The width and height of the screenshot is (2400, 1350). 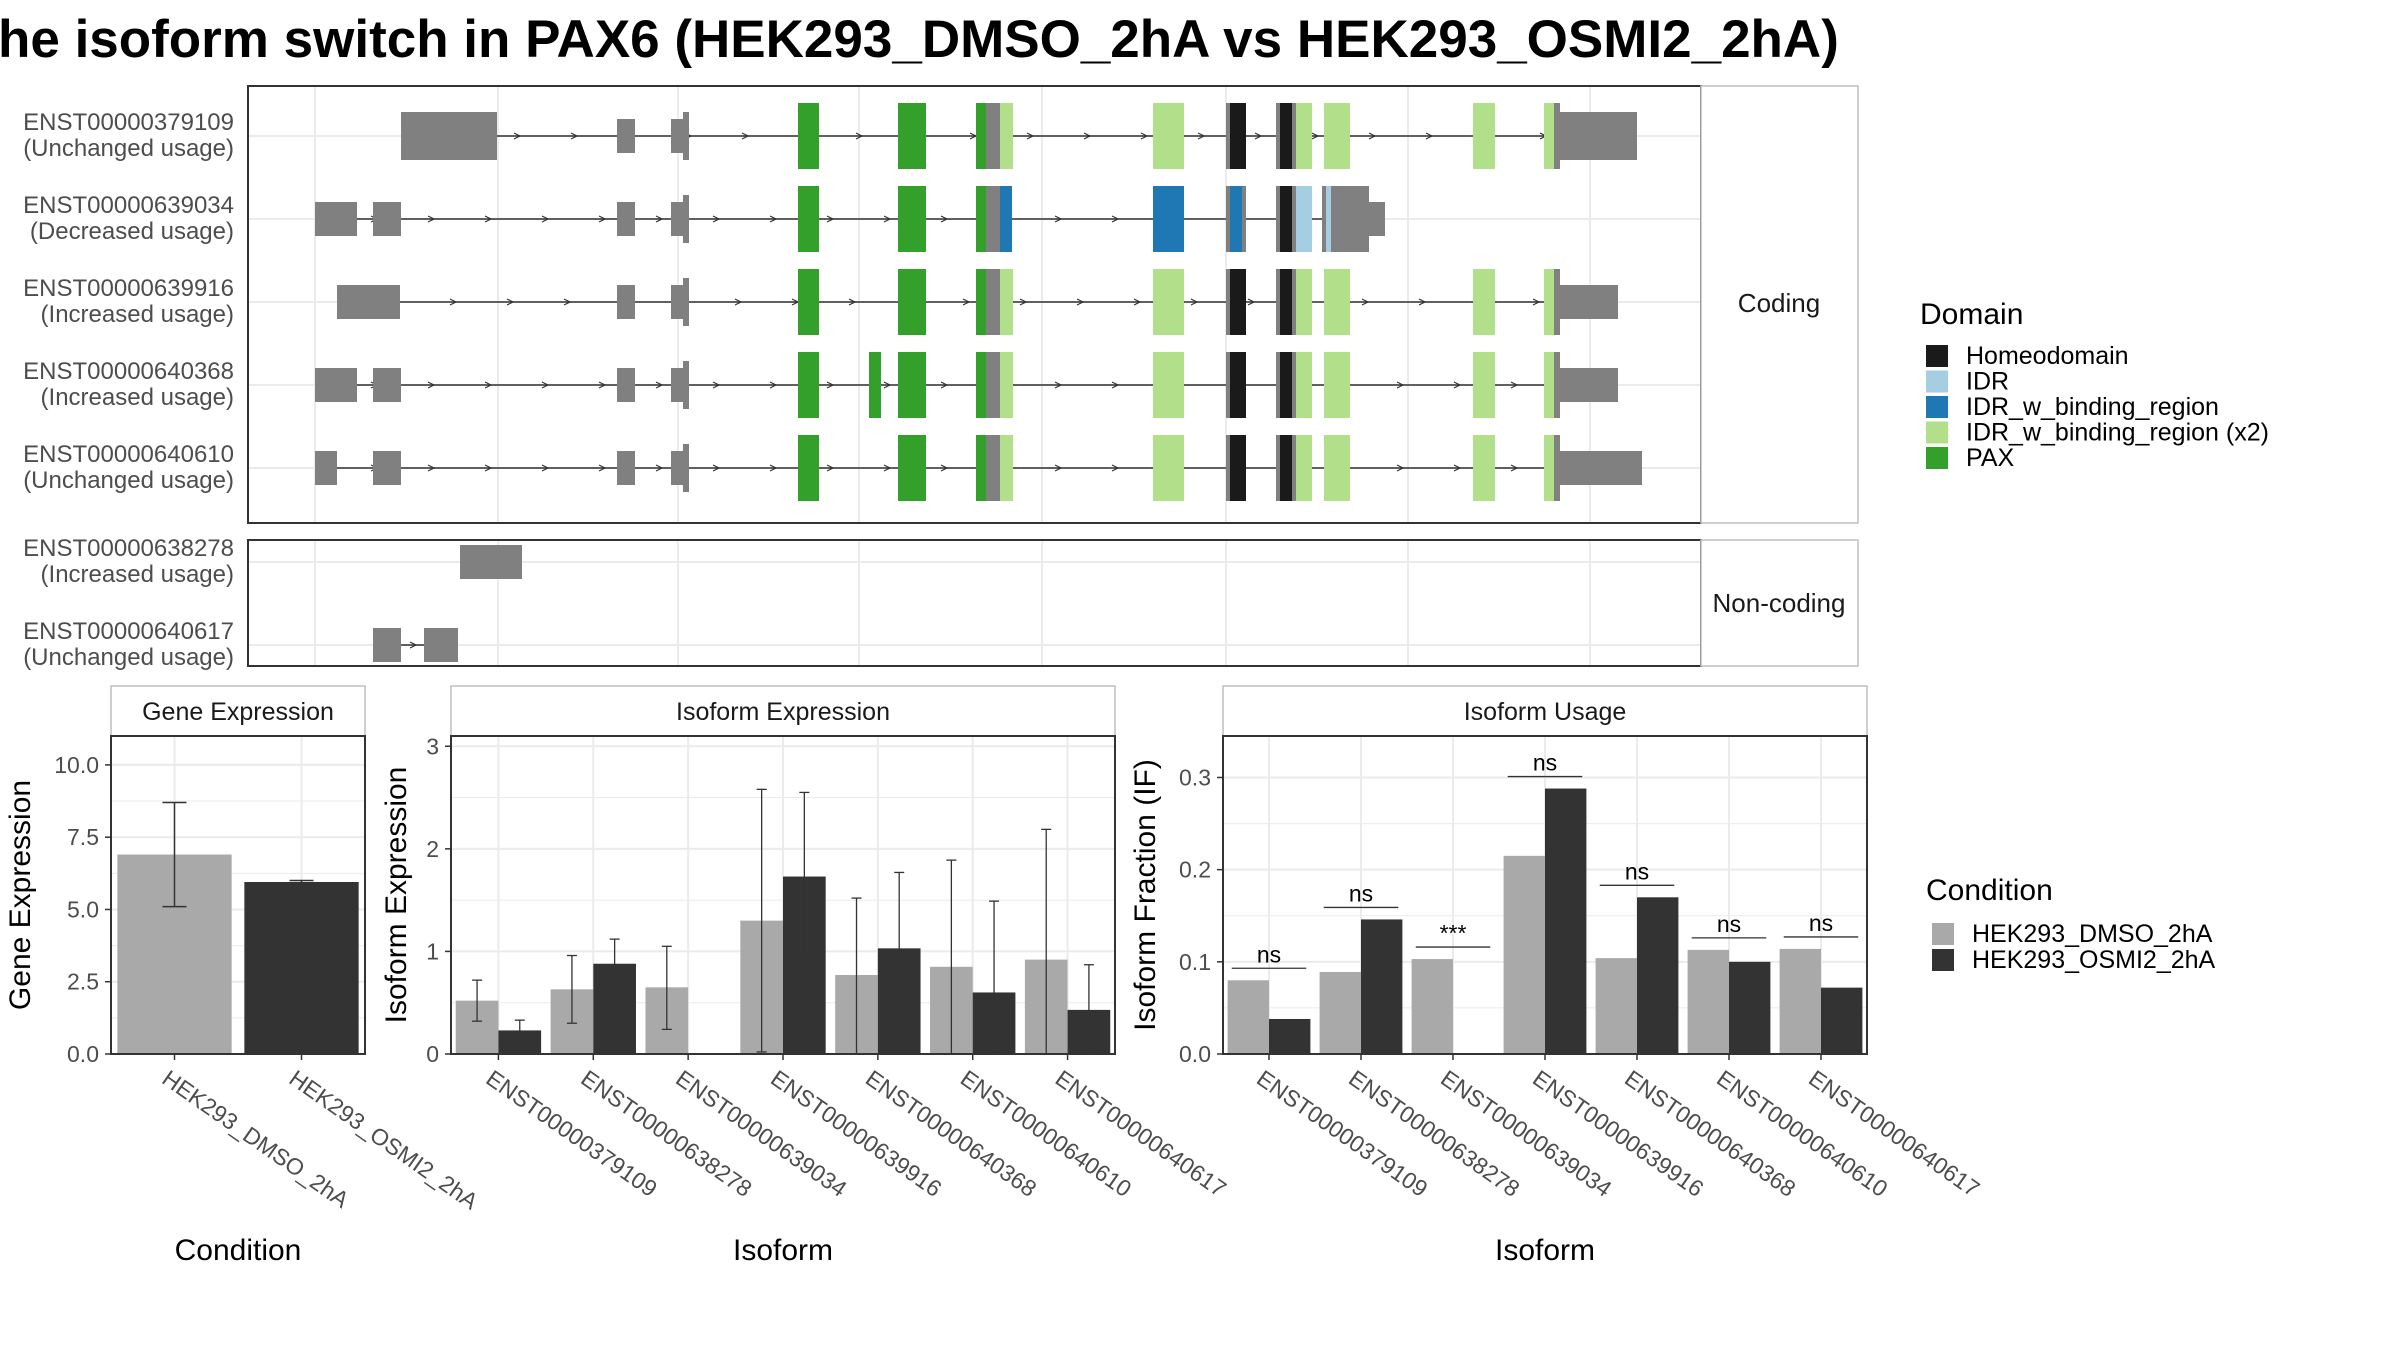 I want to click on coding-strip-label: Coding, so click(x=1779, y=303).